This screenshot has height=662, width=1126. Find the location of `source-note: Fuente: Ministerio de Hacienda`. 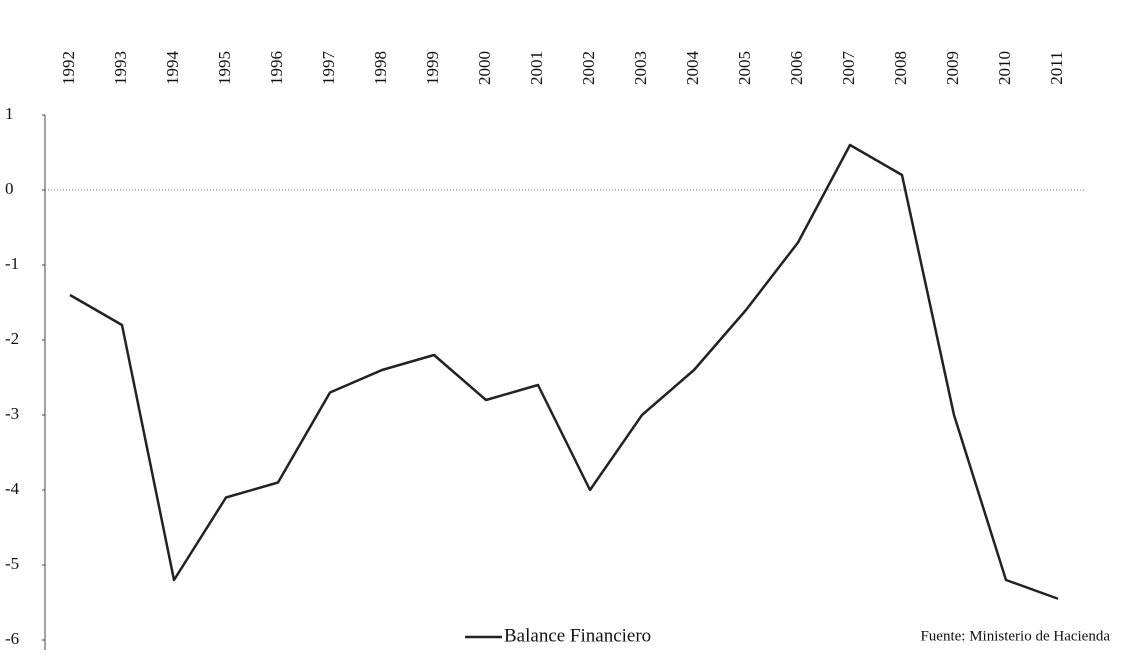

source-note: Fuente: Ministerio de Hacienda is located at coordinates (1015, 636).